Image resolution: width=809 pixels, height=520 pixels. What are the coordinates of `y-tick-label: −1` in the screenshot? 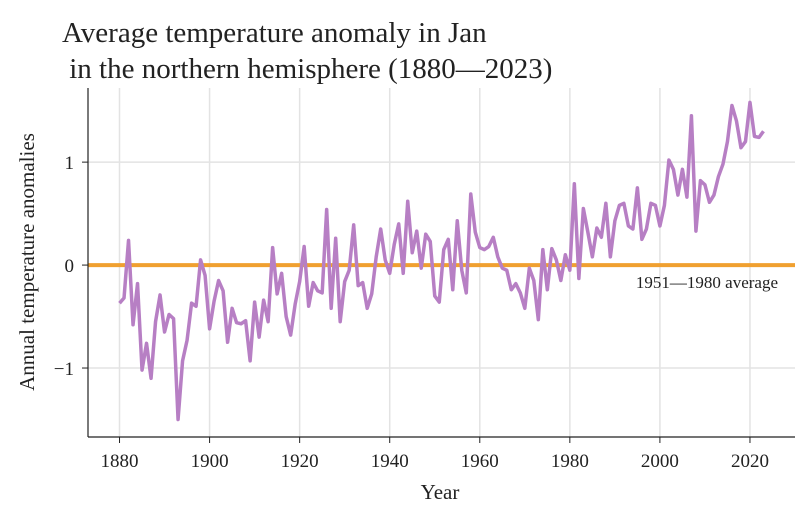 It's located at (64, 369).